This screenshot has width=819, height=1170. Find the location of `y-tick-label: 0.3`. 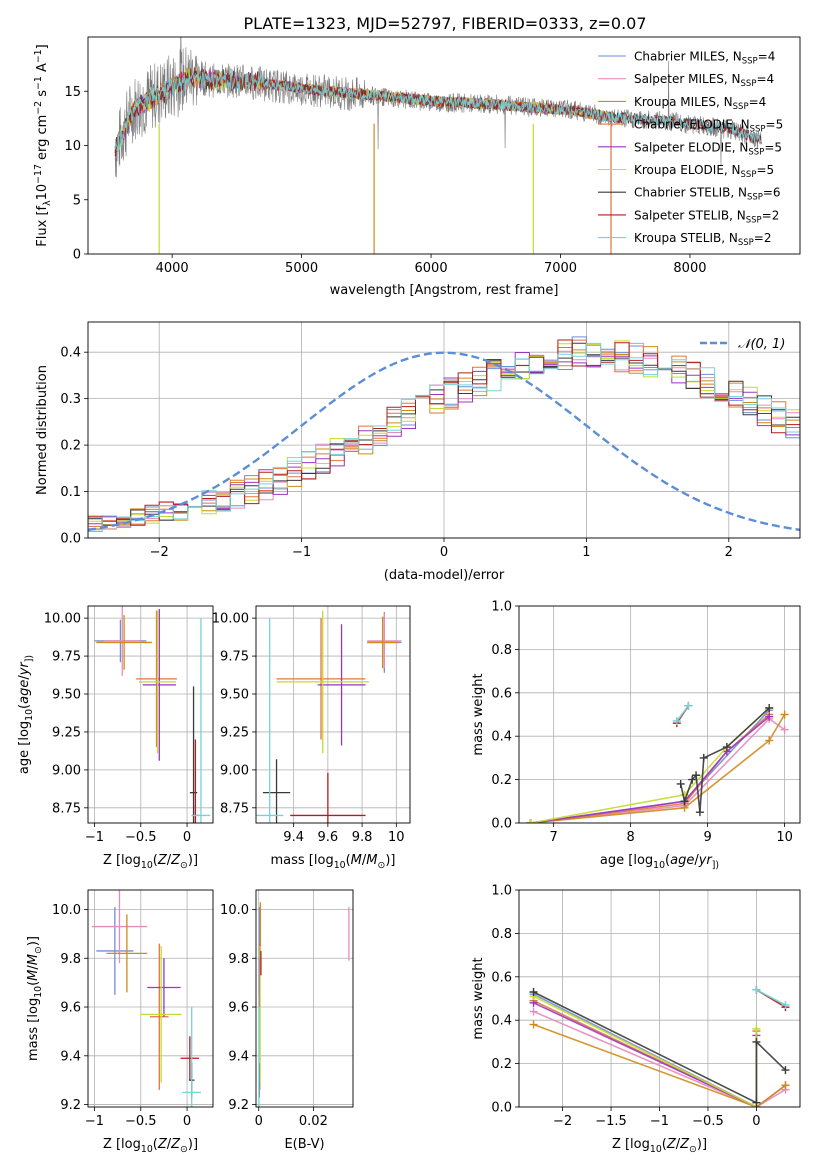

y-tick-label: 0.3 is located at coordinates (70, 399).